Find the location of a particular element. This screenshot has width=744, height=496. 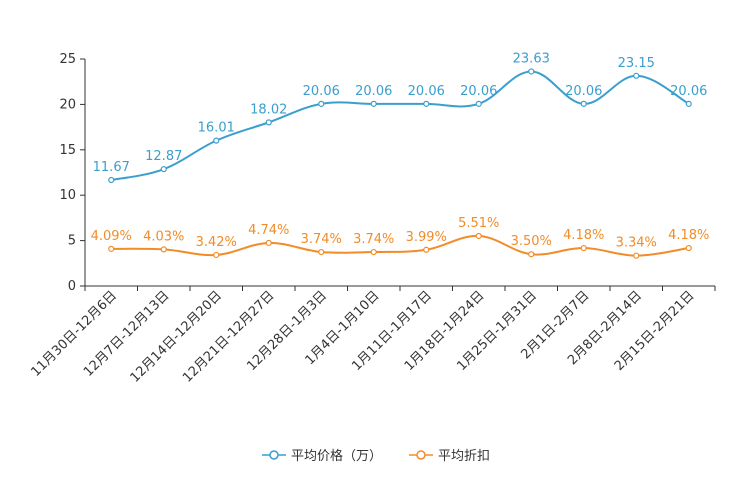

data-label: 3.42% is located at coordinates (216, 242).